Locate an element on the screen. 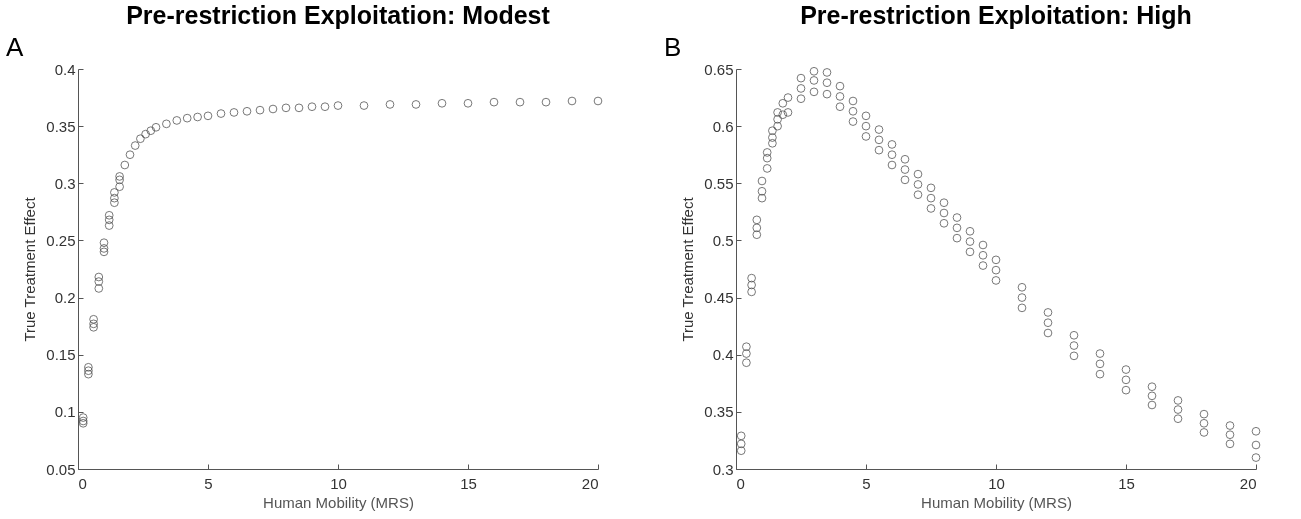 Image resolution: width=1301 pixels, height=519 pixels. y-tick-label: 0.5 is located at coordinates (723, 240).